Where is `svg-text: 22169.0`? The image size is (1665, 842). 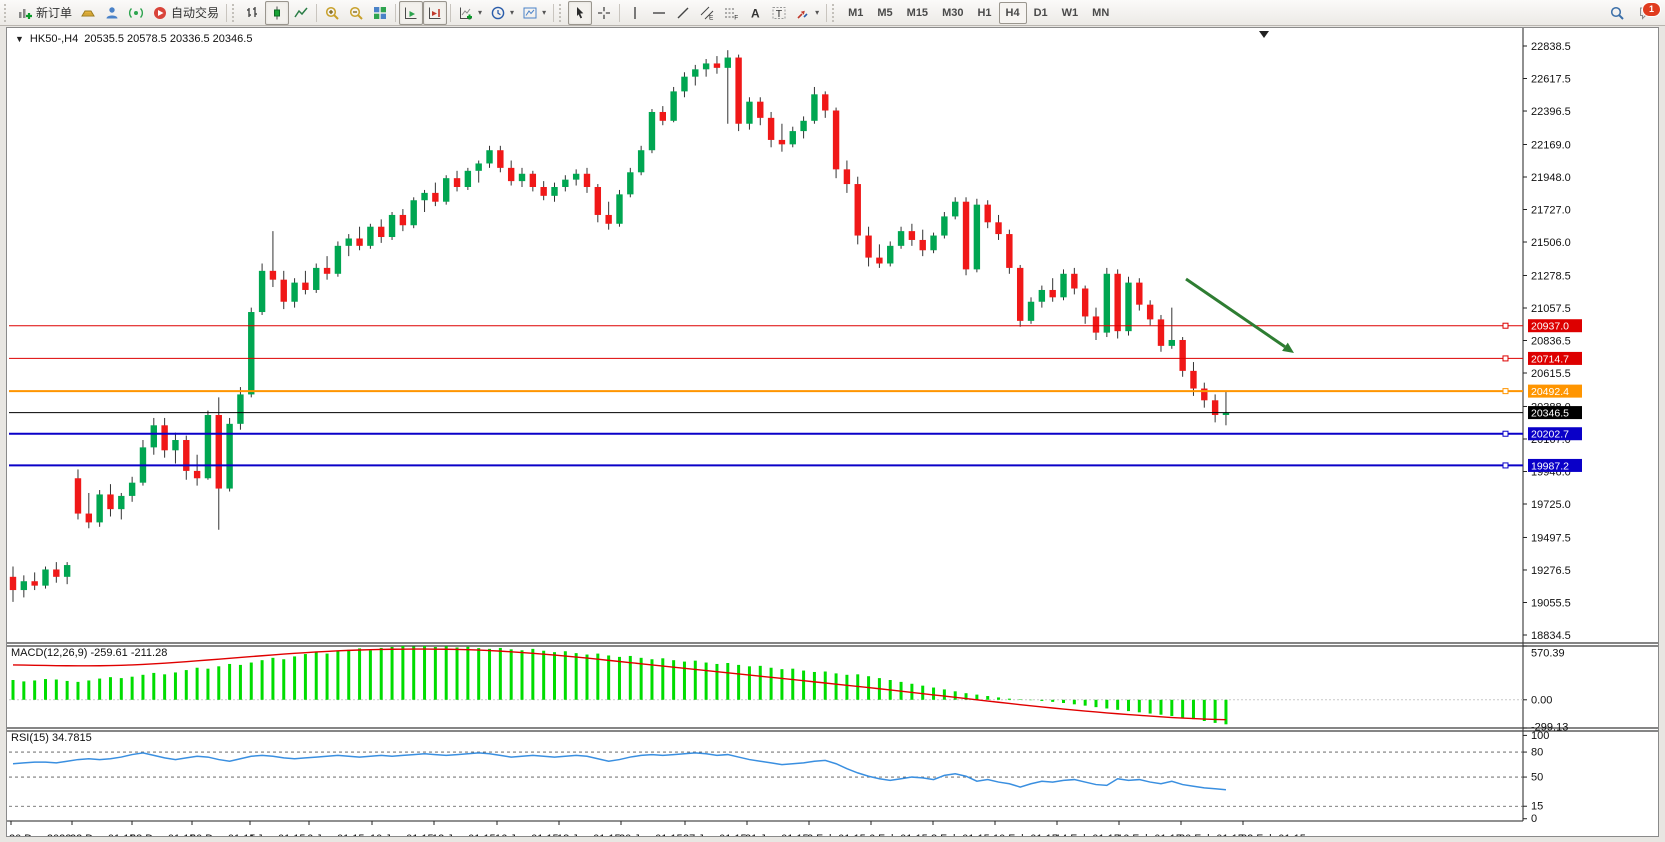
svg-text: 22169.0 is located at coordinates (1551, 145).